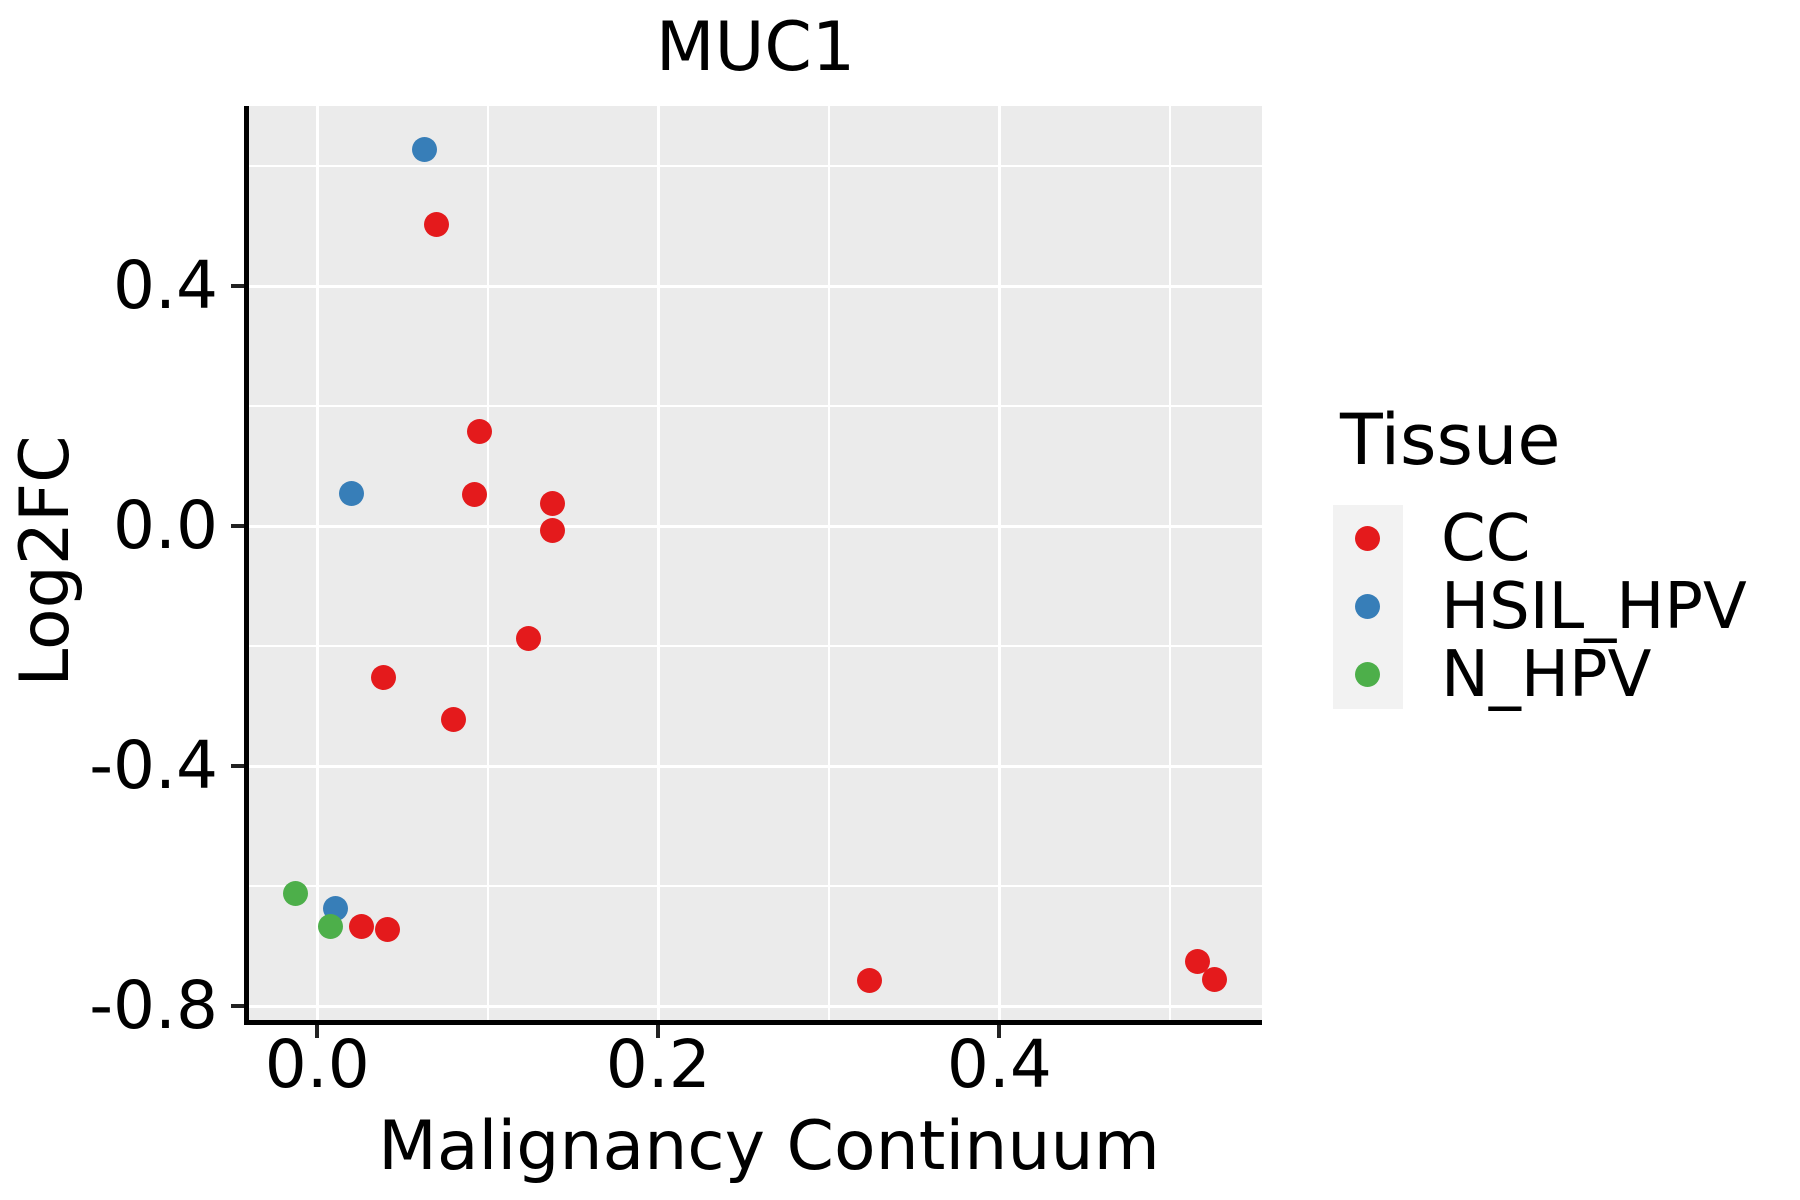 This screenshot has height=1200, width=1800. Describe the element at coordinates (246, 565) in the screenshot. I see `y-axis-line` at that location.